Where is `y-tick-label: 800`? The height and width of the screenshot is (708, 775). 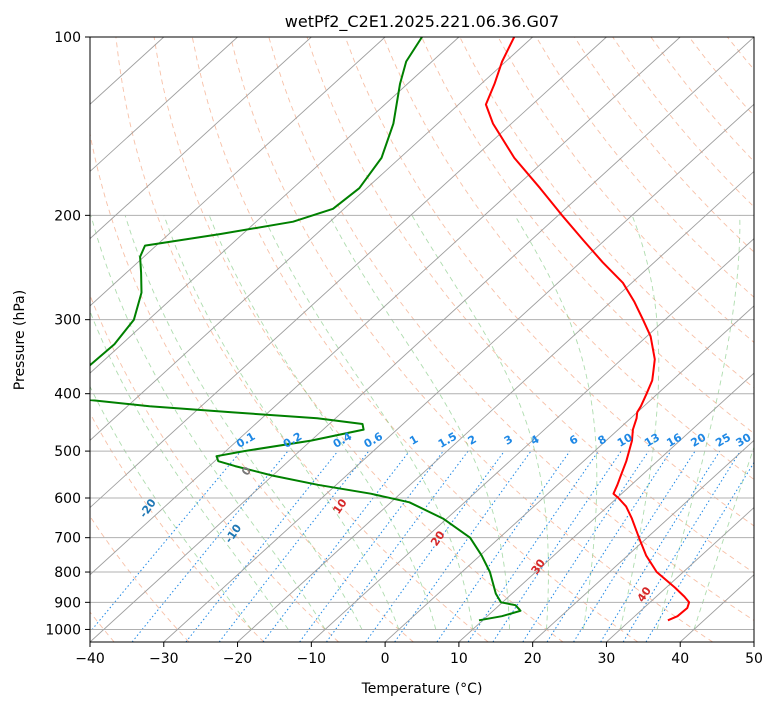 y-tick-label: 800 is located at coordinates (67, 573).